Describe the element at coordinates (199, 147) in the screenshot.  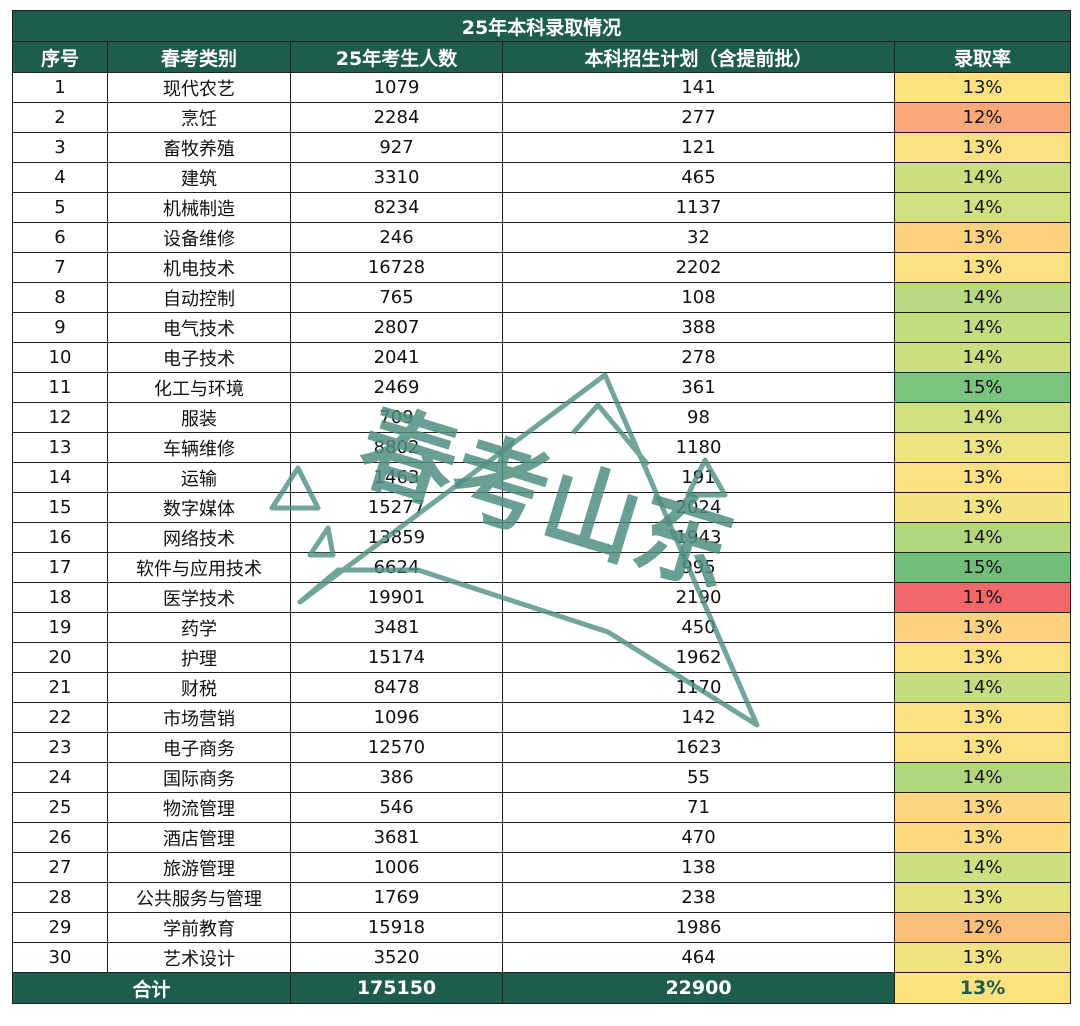
I see `cell-category: 畜牧养殖` at that location.